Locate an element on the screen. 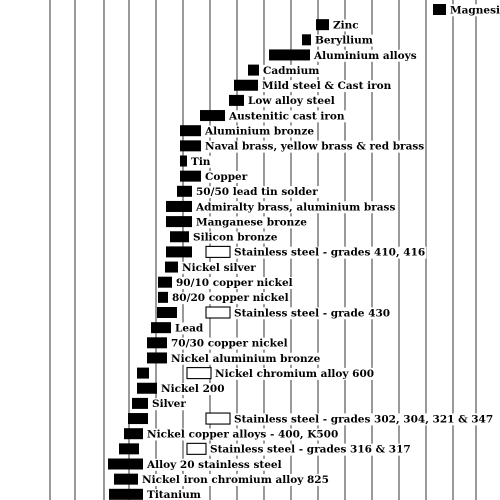 Image resolution: width=500 pixels, height=500 pixels. bar-22-0-active is located at coordinates (157, 343).